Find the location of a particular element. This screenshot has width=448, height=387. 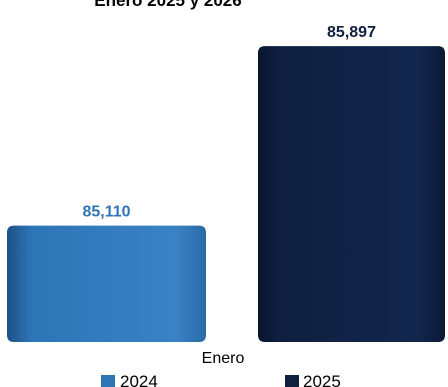

chart-title: Enero 2025 y 2026 is located at coordinates (167, 5).